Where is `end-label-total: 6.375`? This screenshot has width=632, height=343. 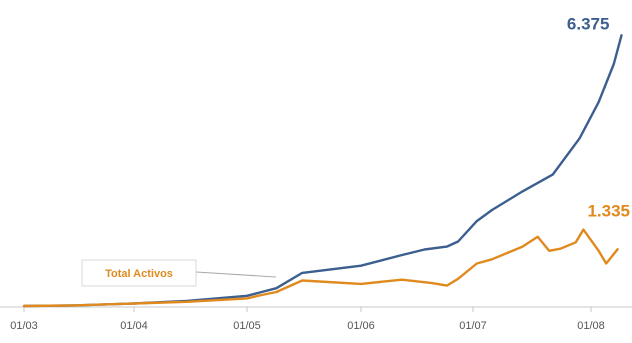
end-label-total: 6.375 is located at coordinates (588, 23).